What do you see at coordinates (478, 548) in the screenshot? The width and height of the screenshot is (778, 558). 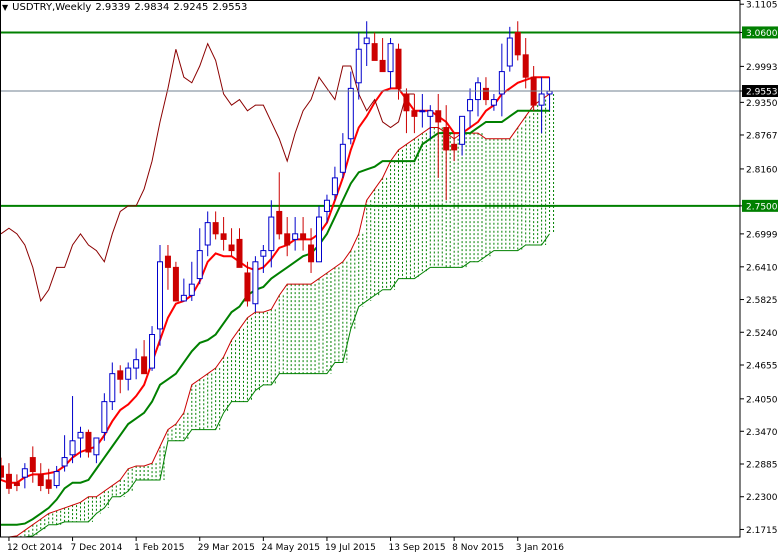 I see `x-tick-label: 8 Nov 2015` at bounding box center [478, 548].